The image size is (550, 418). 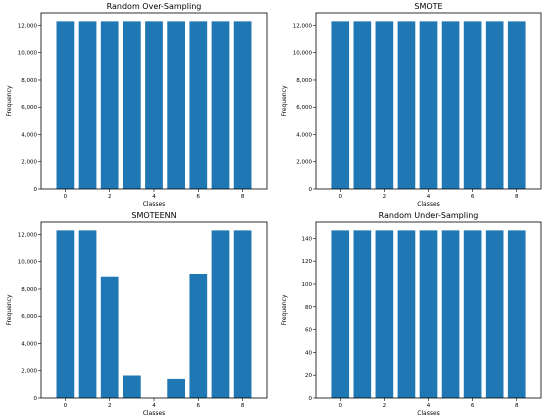 What do you see at coordinates (29, 345) in the screenshot?
I see `chart-3-ytick-label-4000: 4,000` at bounding box center [29, 345].